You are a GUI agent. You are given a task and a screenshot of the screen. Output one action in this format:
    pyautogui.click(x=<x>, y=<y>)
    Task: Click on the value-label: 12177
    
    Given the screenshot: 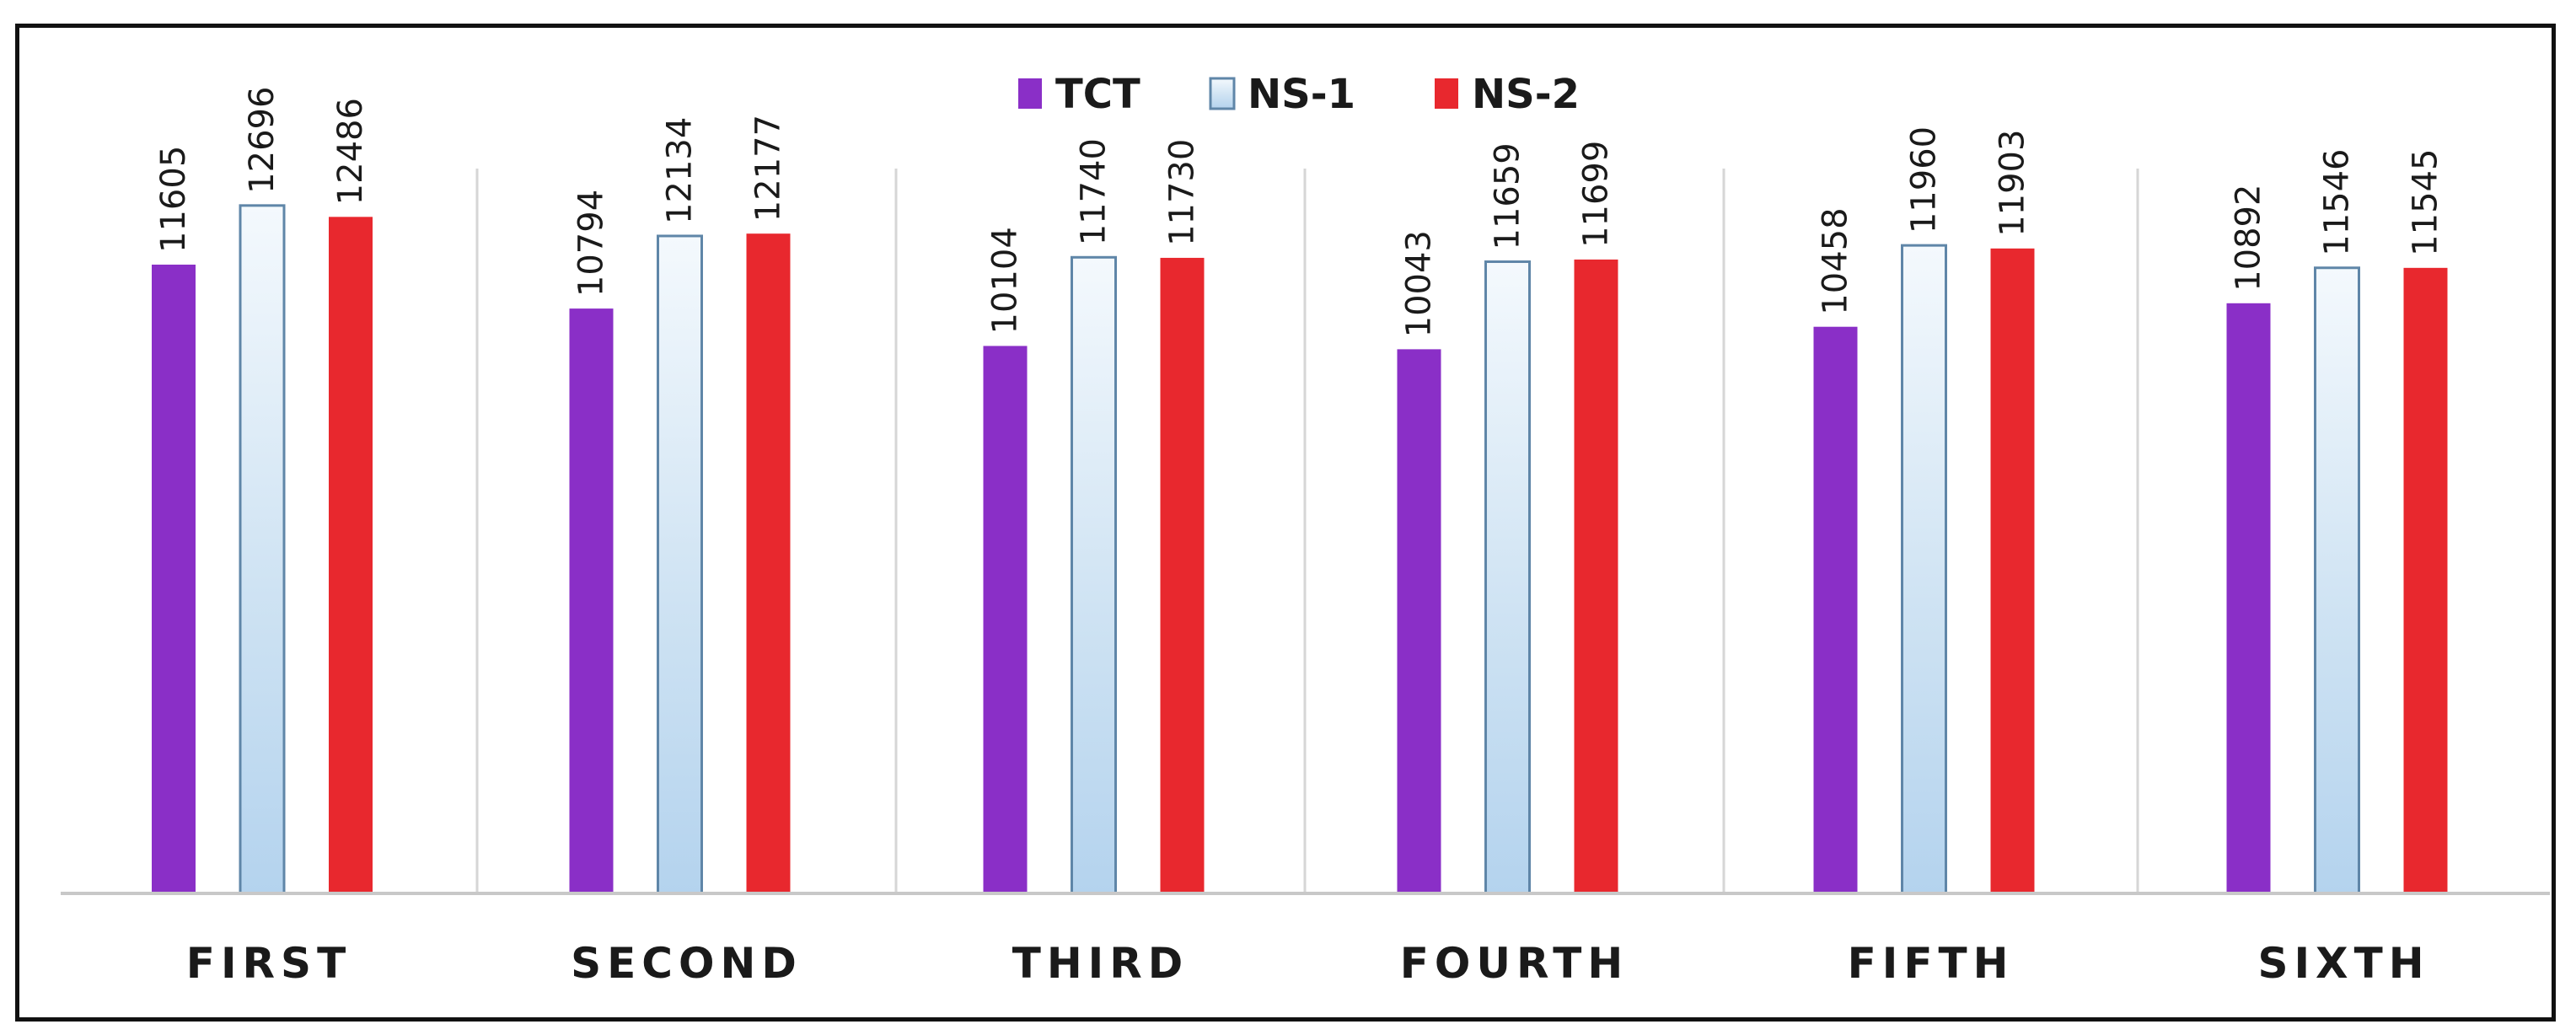 What is the action you would take?
    pyautogui.click(x=768, y=168)
    